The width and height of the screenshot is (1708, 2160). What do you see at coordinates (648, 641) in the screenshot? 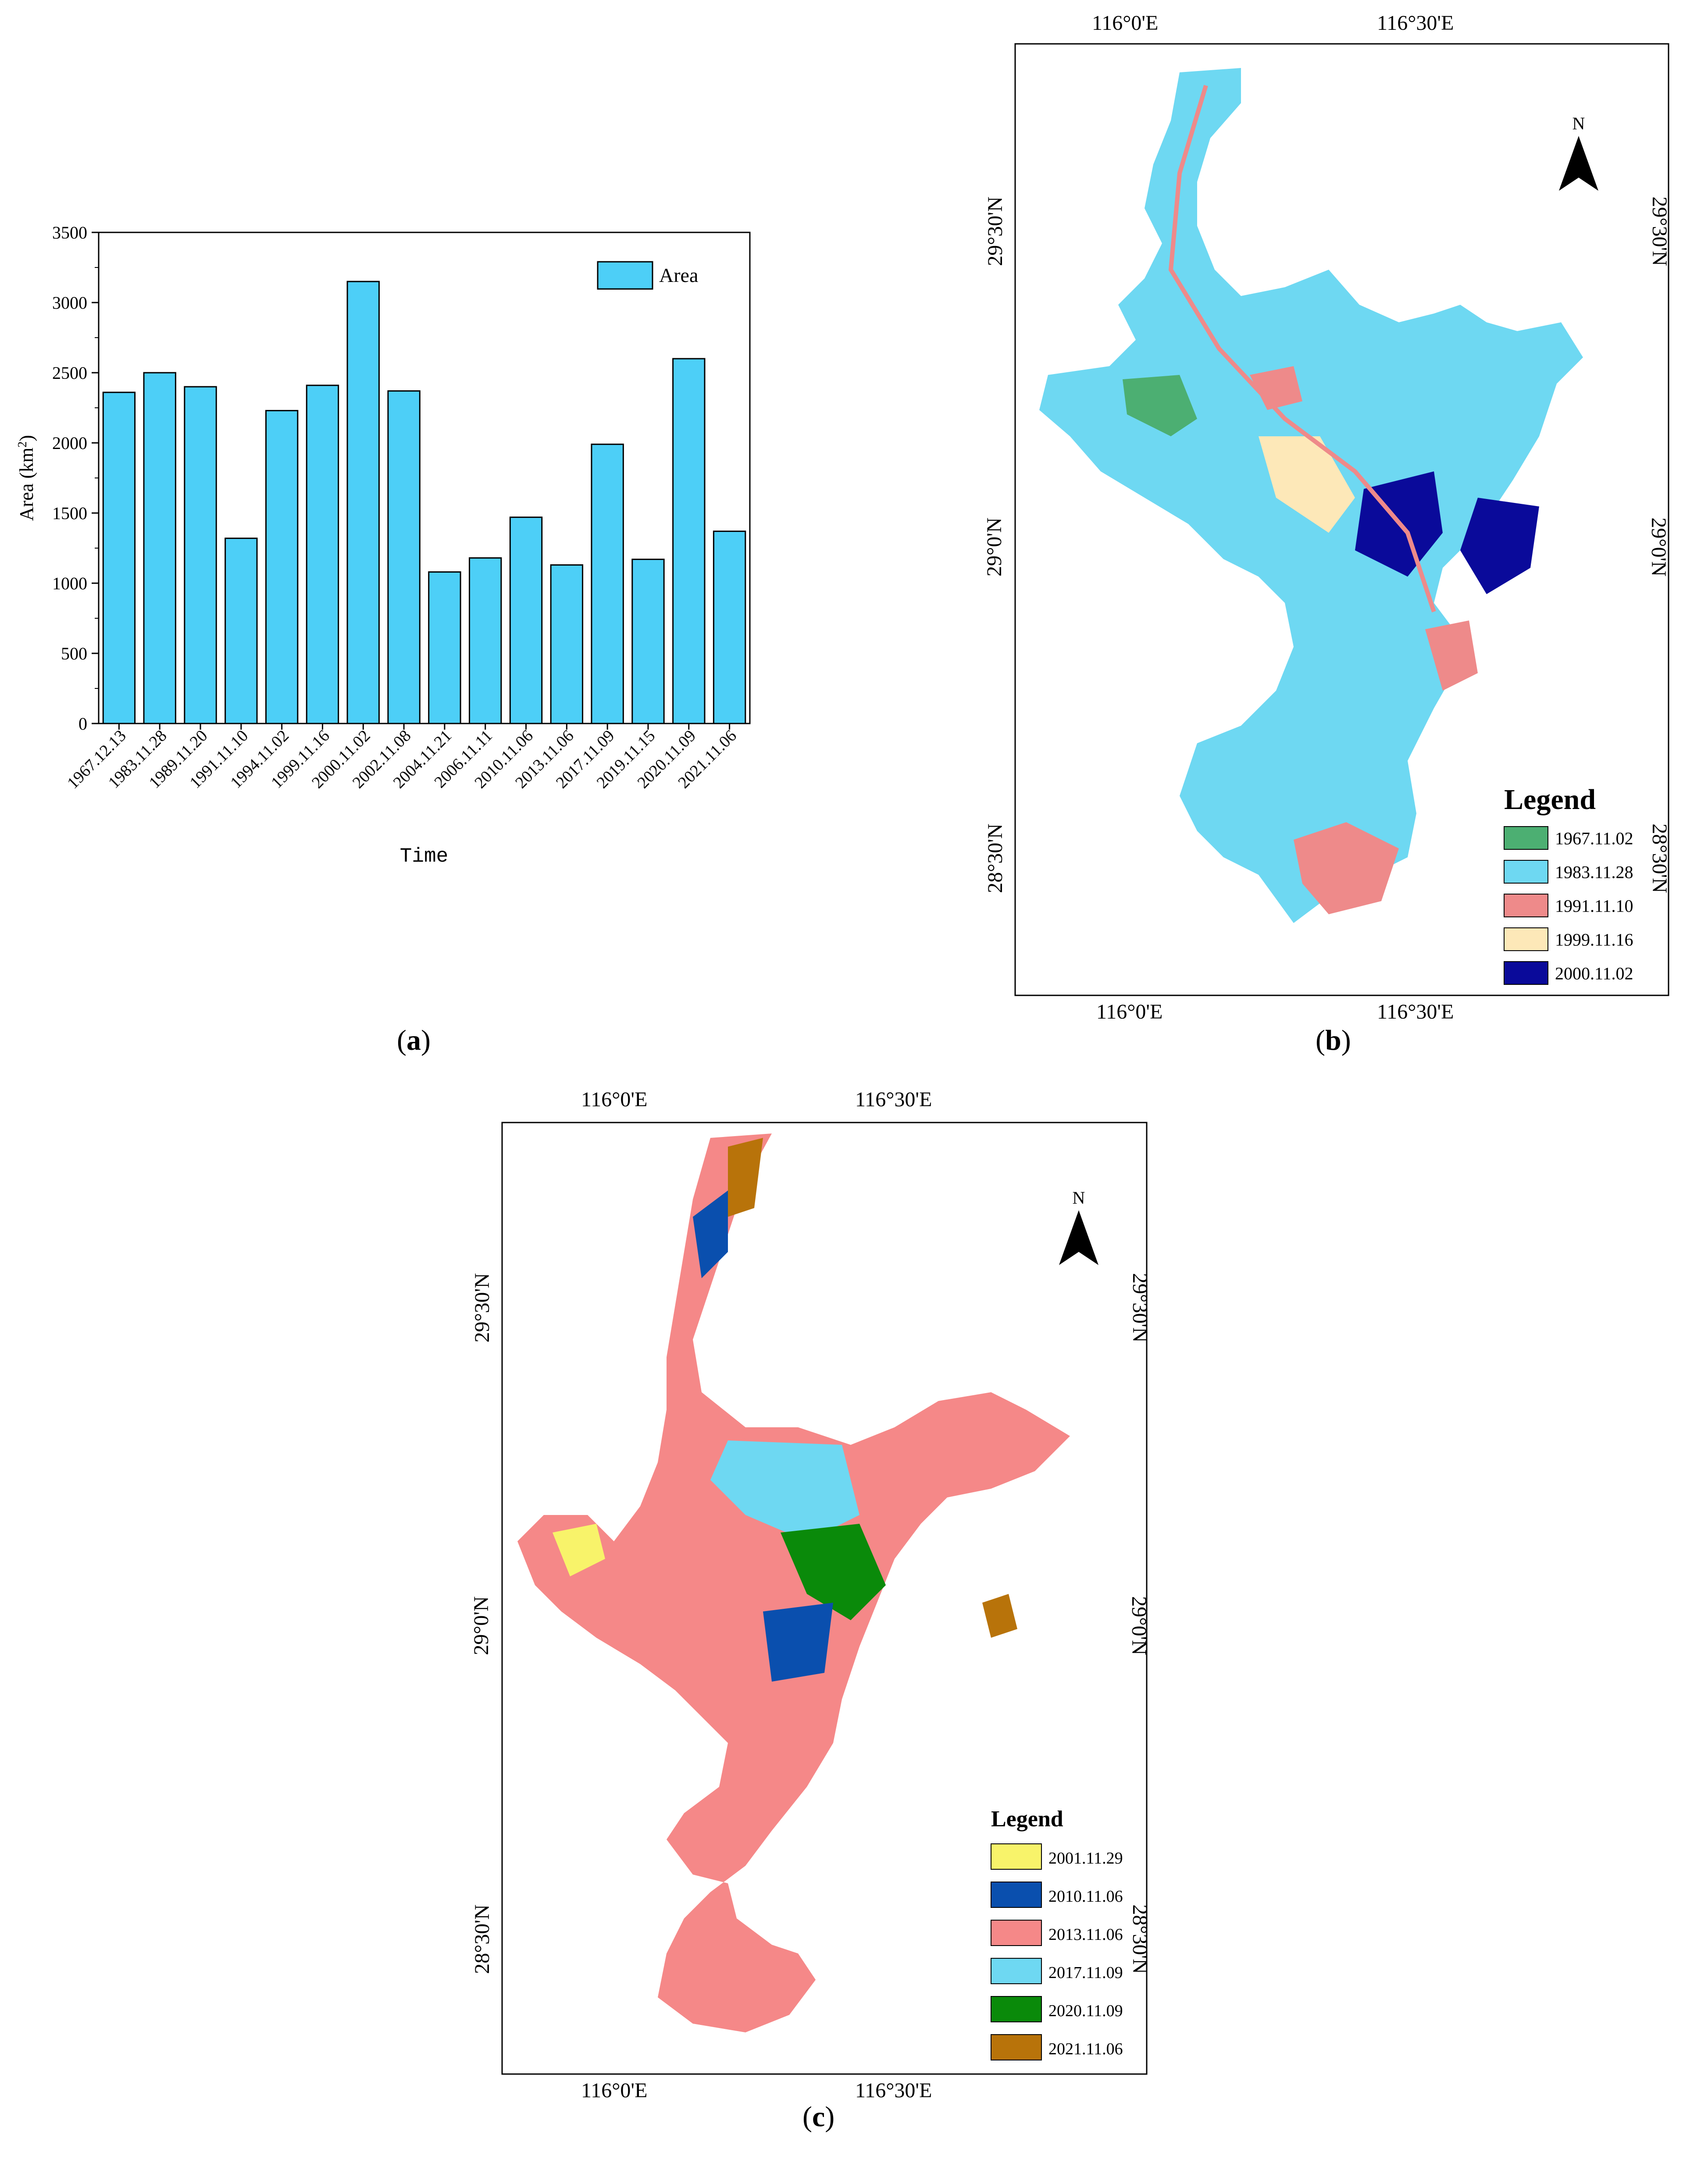
I see `bar-2019.11.15` at bounding box center [648, 641].